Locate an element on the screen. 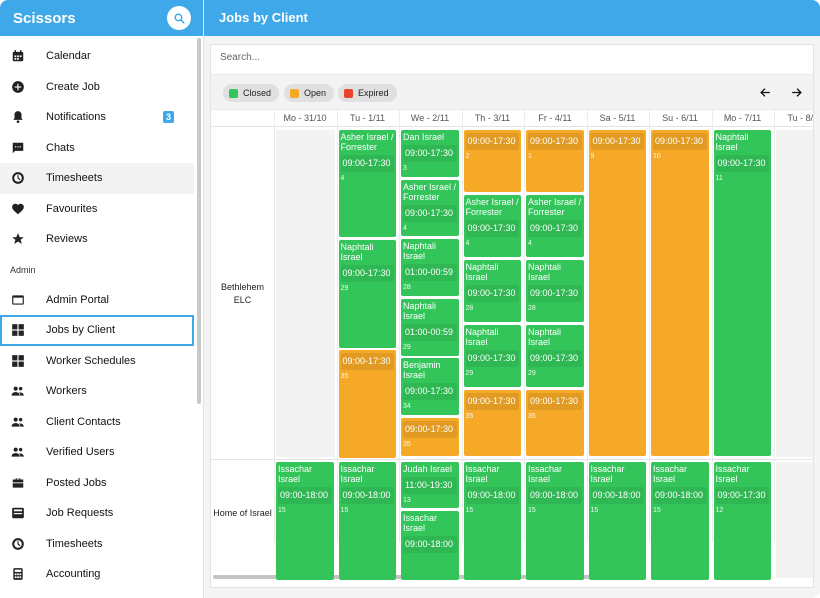  job-card: Dan Israel 09:00-17:30 3 is located at coordinates (430, 153).